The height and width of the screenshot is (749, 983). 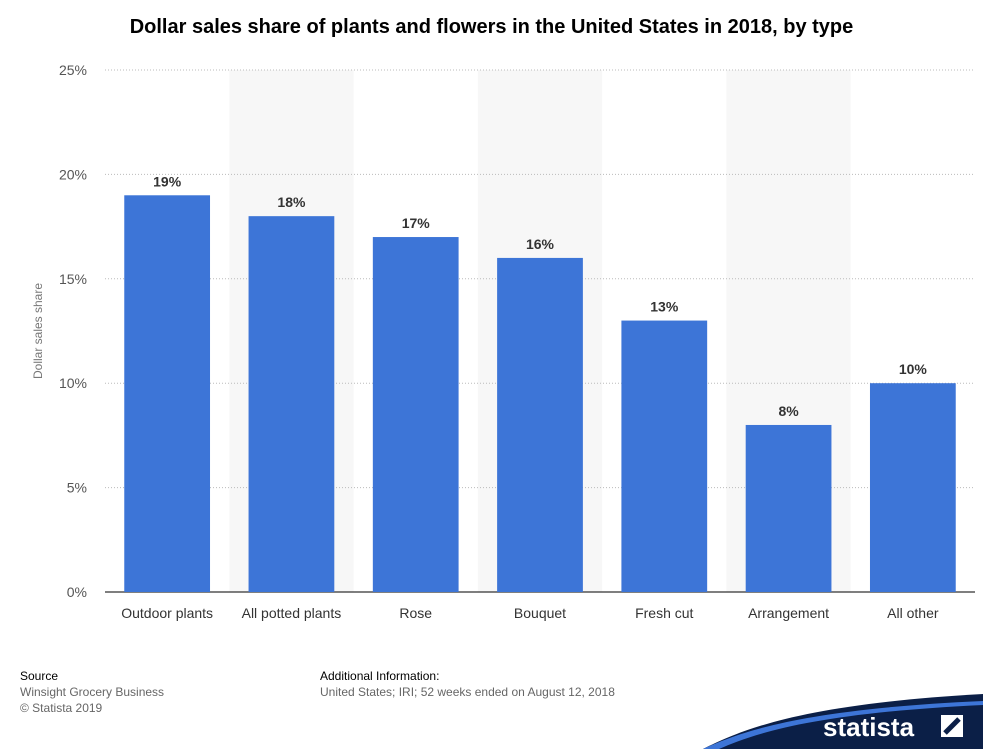 What do you see at coordinates (540, 244) in the screenshot?
I see `value-label: 16%` at bounding box center [540, 244].